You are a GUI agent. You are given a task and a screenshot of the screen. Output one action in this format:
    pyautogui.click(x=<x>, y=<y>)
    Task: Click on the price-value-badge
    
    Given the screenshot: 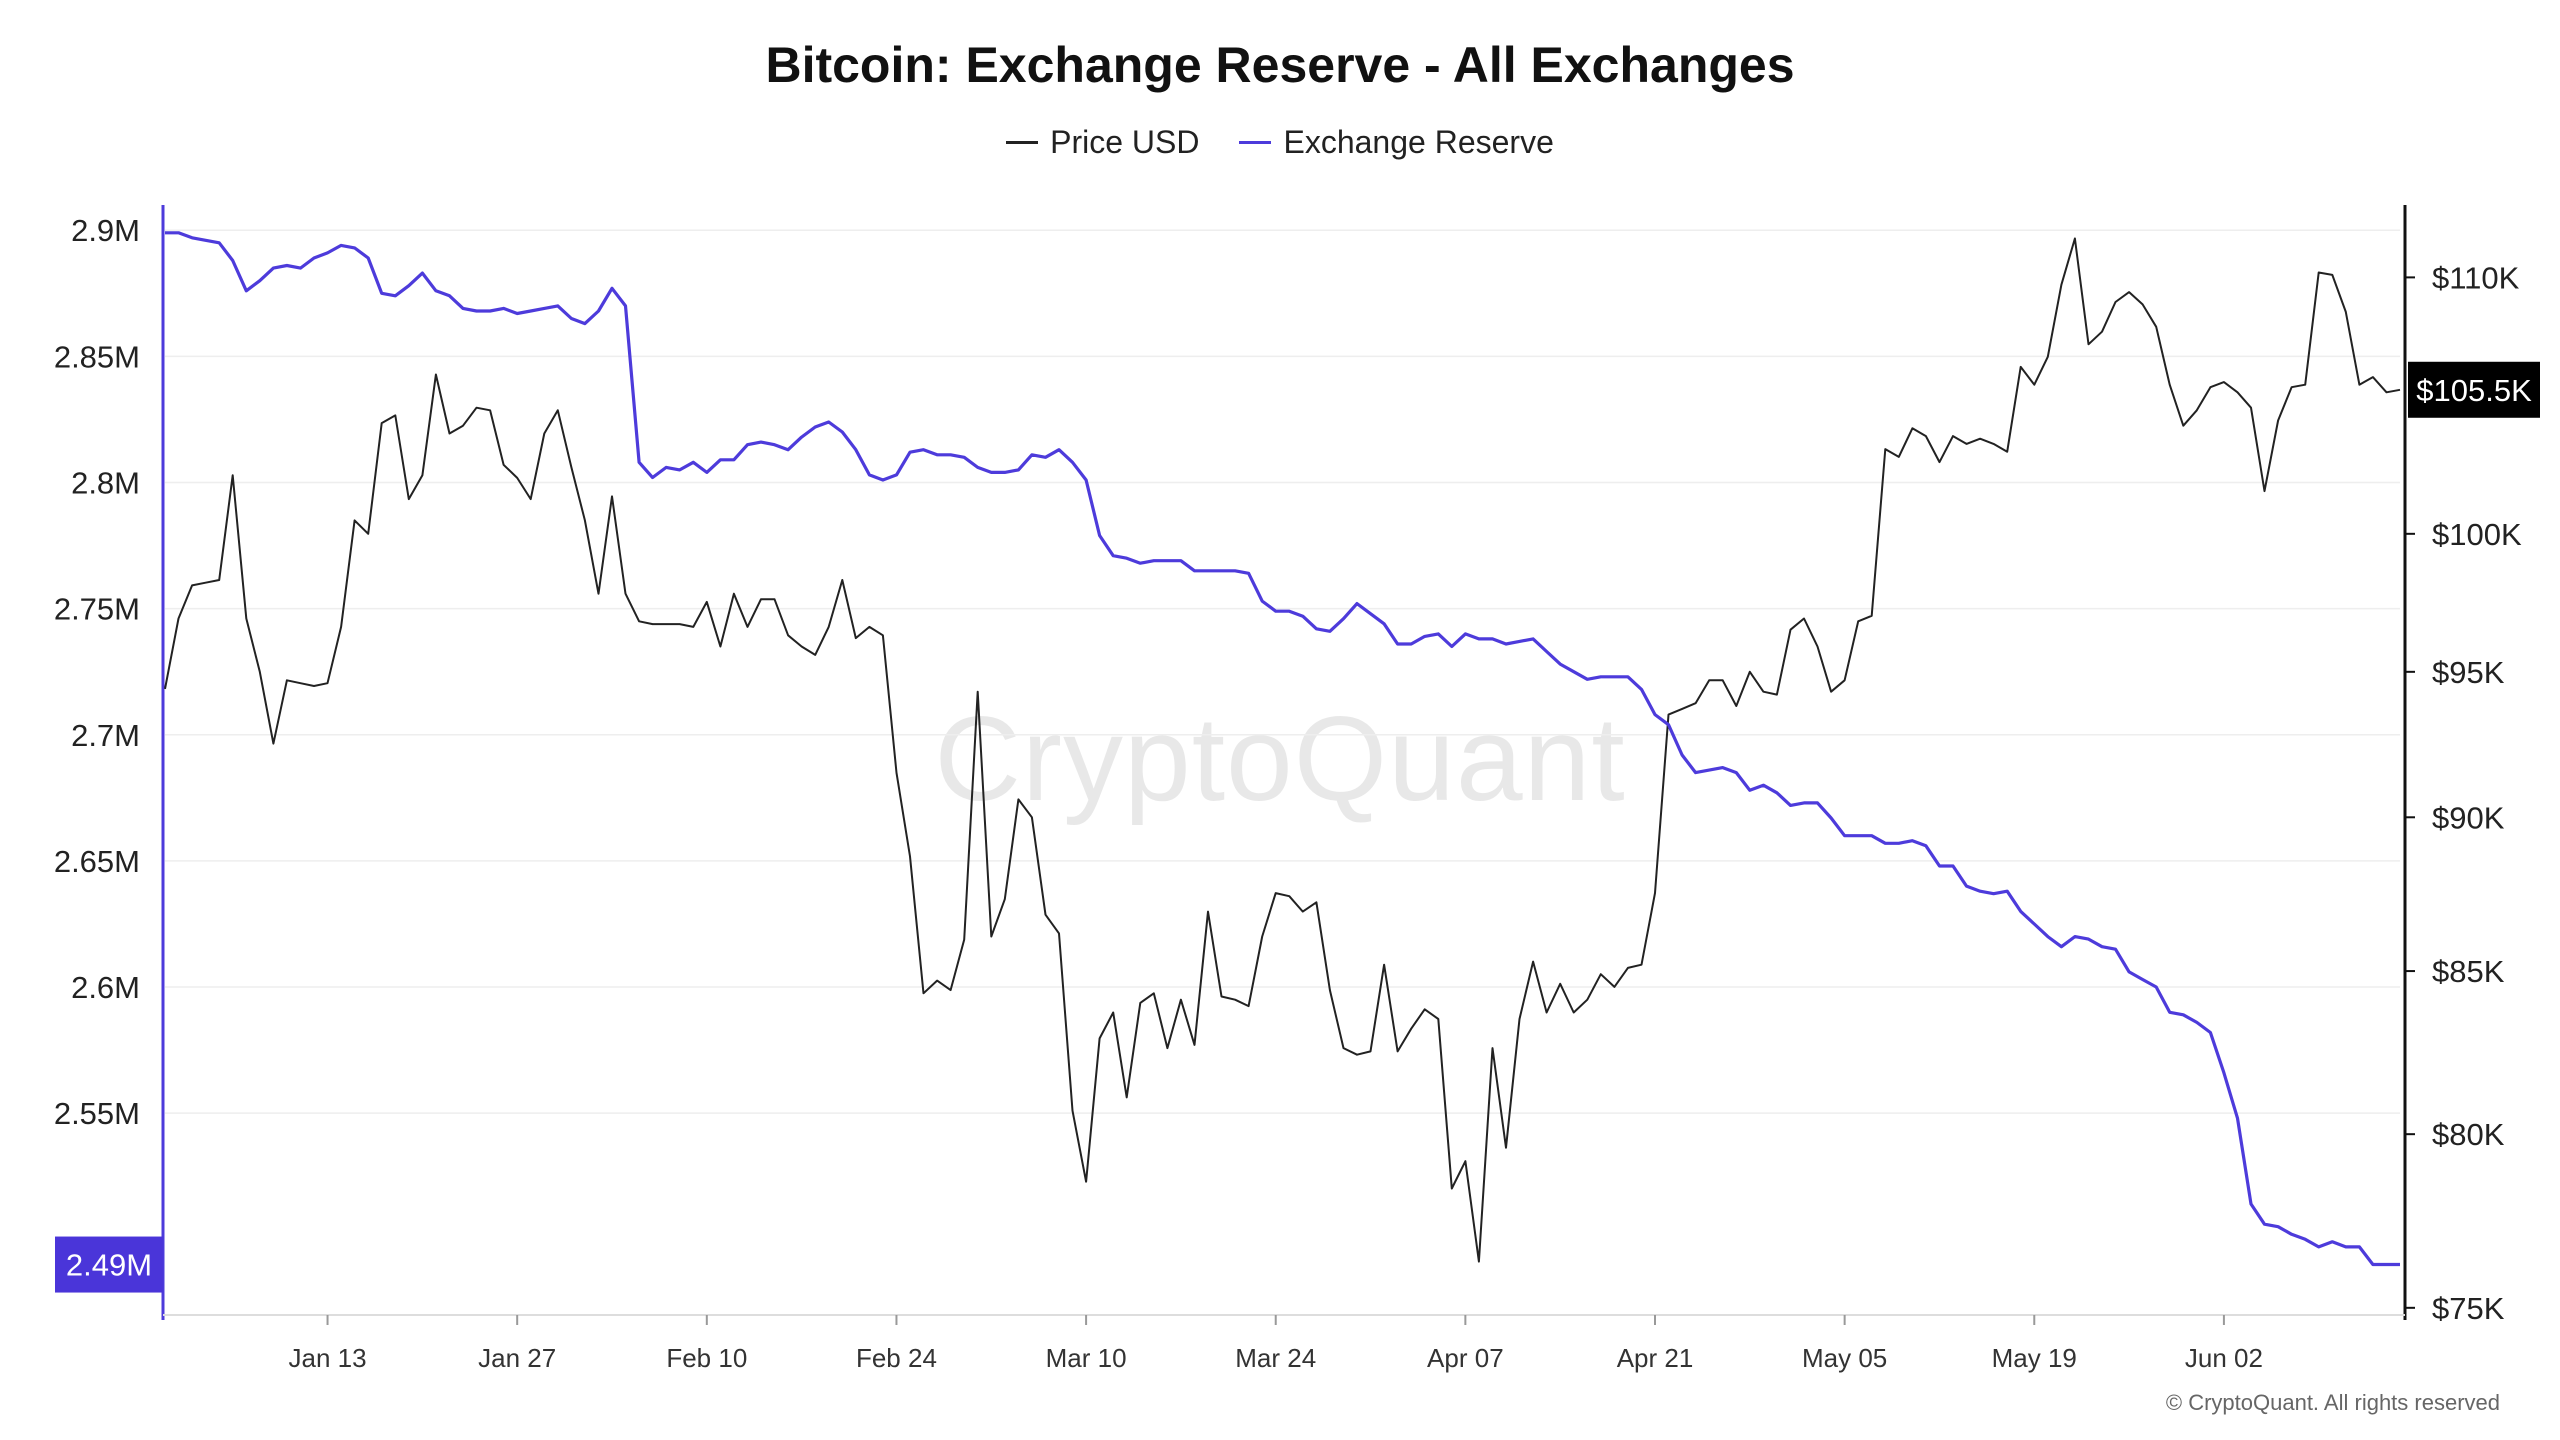 What is the action you would take?
    pyautogui.click(x=2474, y=389)
    